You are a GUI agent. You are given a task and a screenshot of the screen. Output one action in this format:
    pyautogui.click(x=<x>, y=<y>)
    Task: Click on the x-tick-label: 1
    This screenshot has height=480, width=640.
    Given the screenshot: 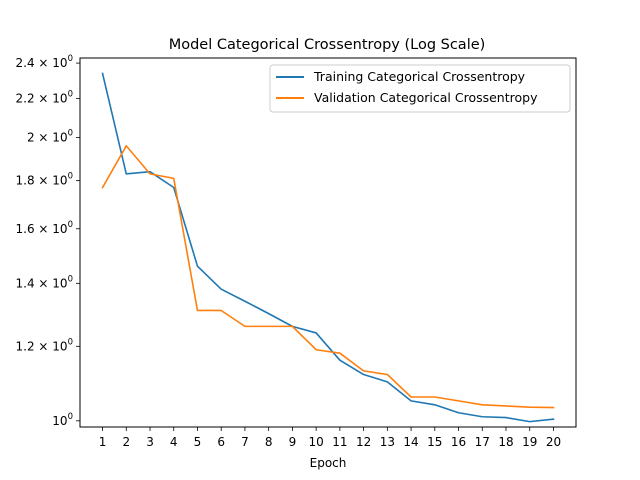 What is the action you would take?
    pyautogui.click(x=103, y=442)
    